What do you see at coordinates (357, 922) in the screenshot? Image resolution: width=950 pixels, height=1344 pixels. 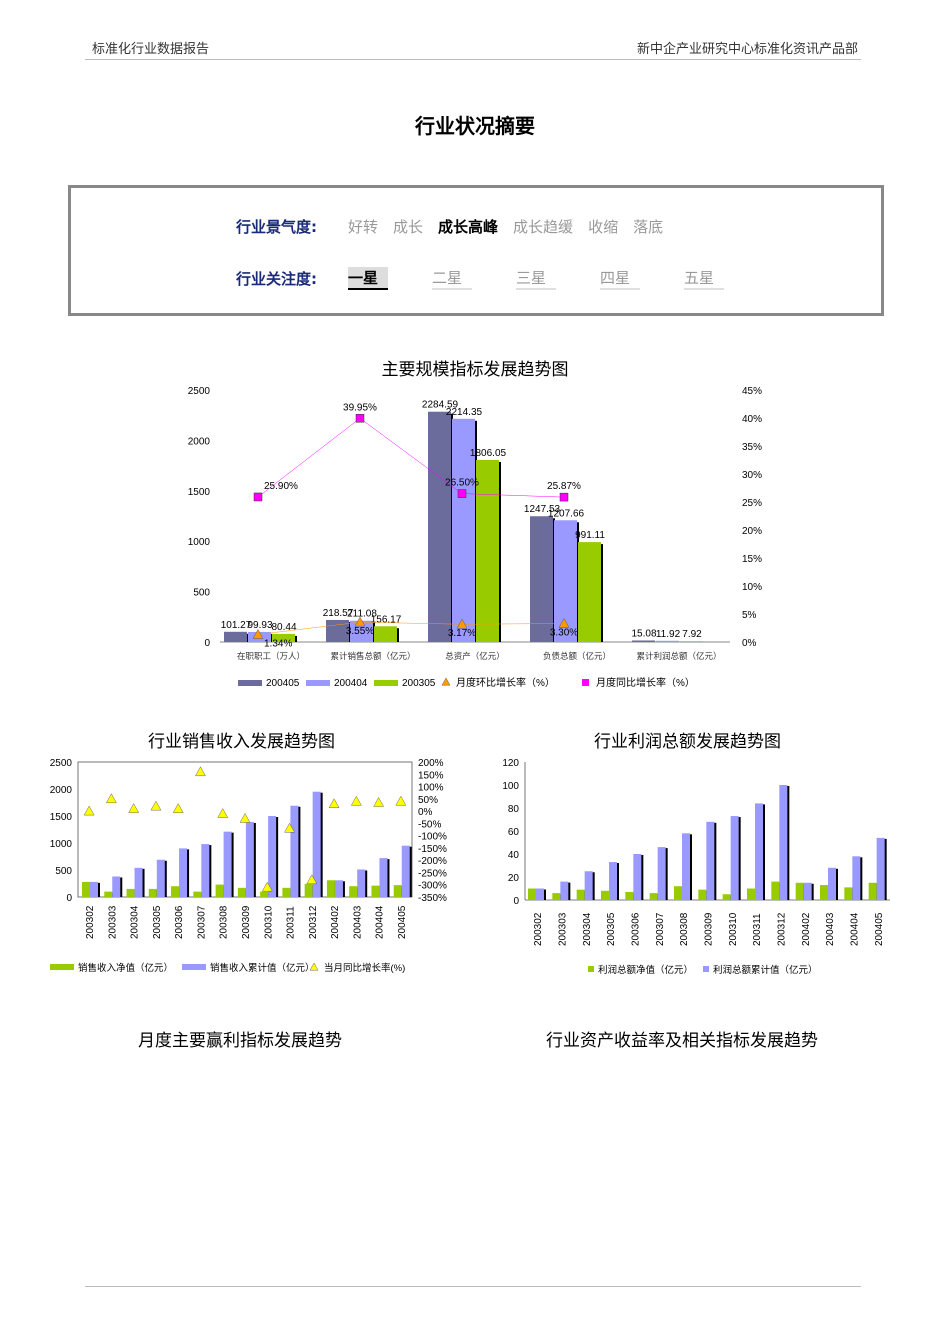 I see `category-label: 200403` at bounding box center [357, 922].